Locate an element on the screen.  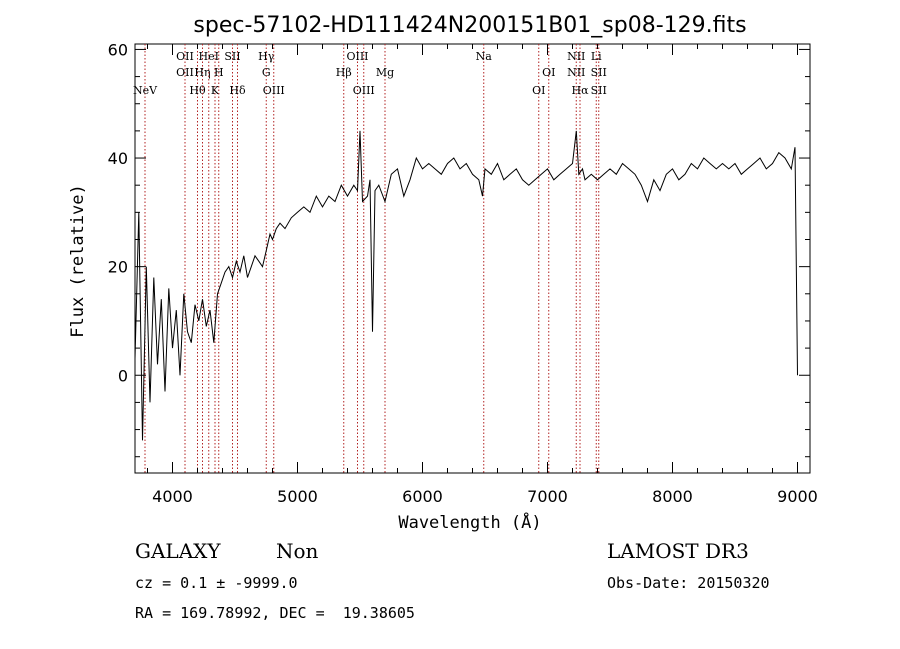
spectral-line-label: G is located at coordinates (266, 72).